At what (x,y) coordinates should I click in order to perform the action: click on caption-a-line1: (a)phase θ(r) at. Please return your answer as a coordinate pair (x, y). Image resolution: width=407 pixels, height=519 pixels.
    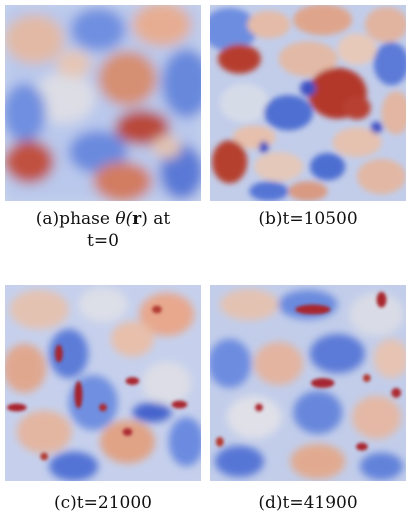
    Looking at the image, I should click on (103, 219).